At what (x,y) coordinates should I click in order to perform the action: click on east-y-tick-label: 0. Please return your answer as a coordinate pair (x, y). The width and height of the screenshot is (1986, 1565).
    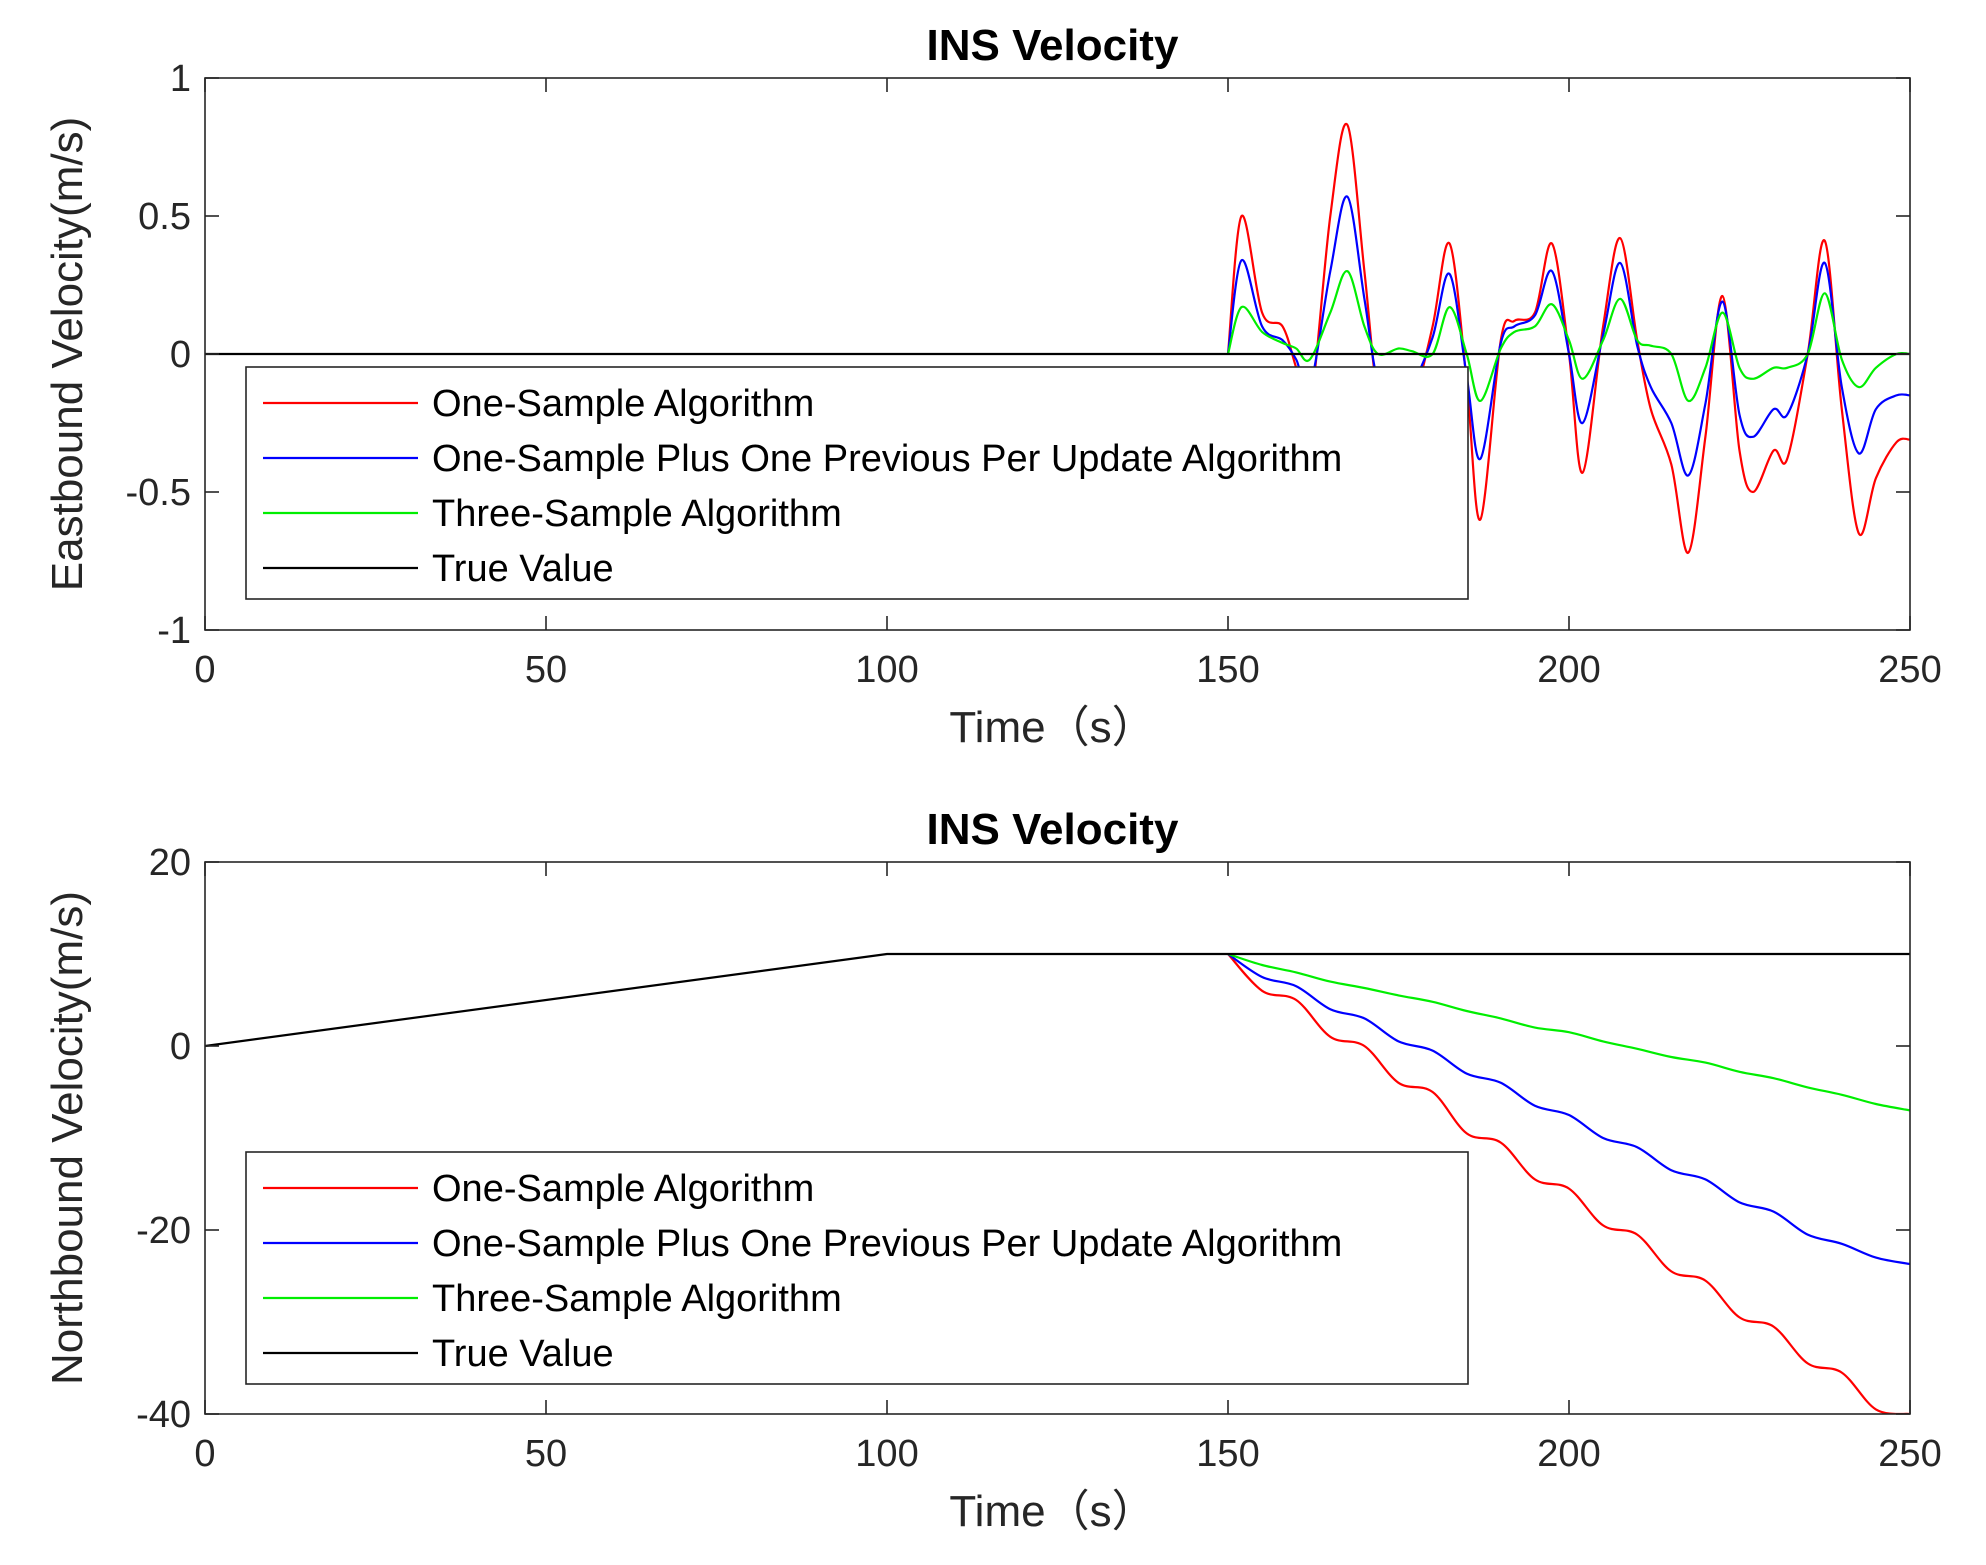
    Looking at the image, I should click on (180, 355).